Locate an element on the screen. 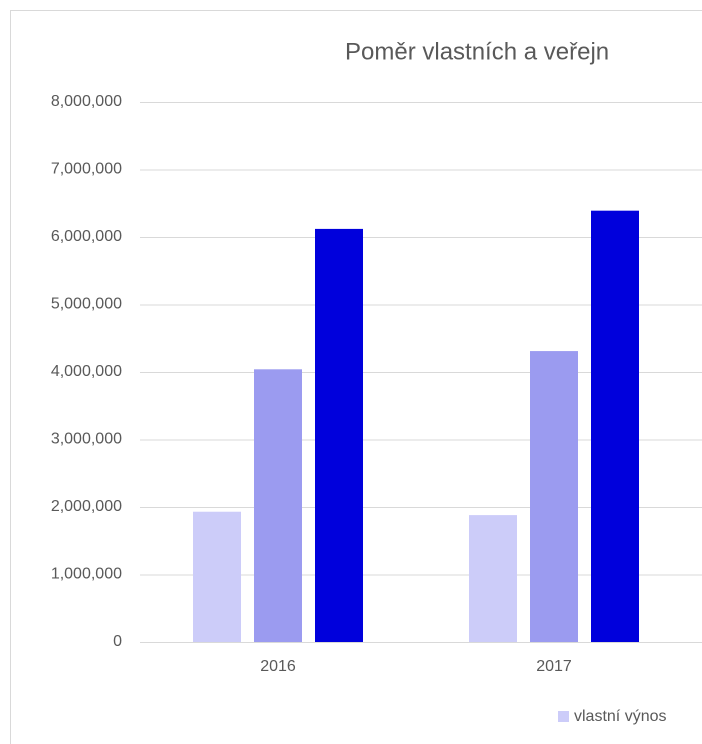  y-tick-label: 0 is located at coordinates (117, 641).